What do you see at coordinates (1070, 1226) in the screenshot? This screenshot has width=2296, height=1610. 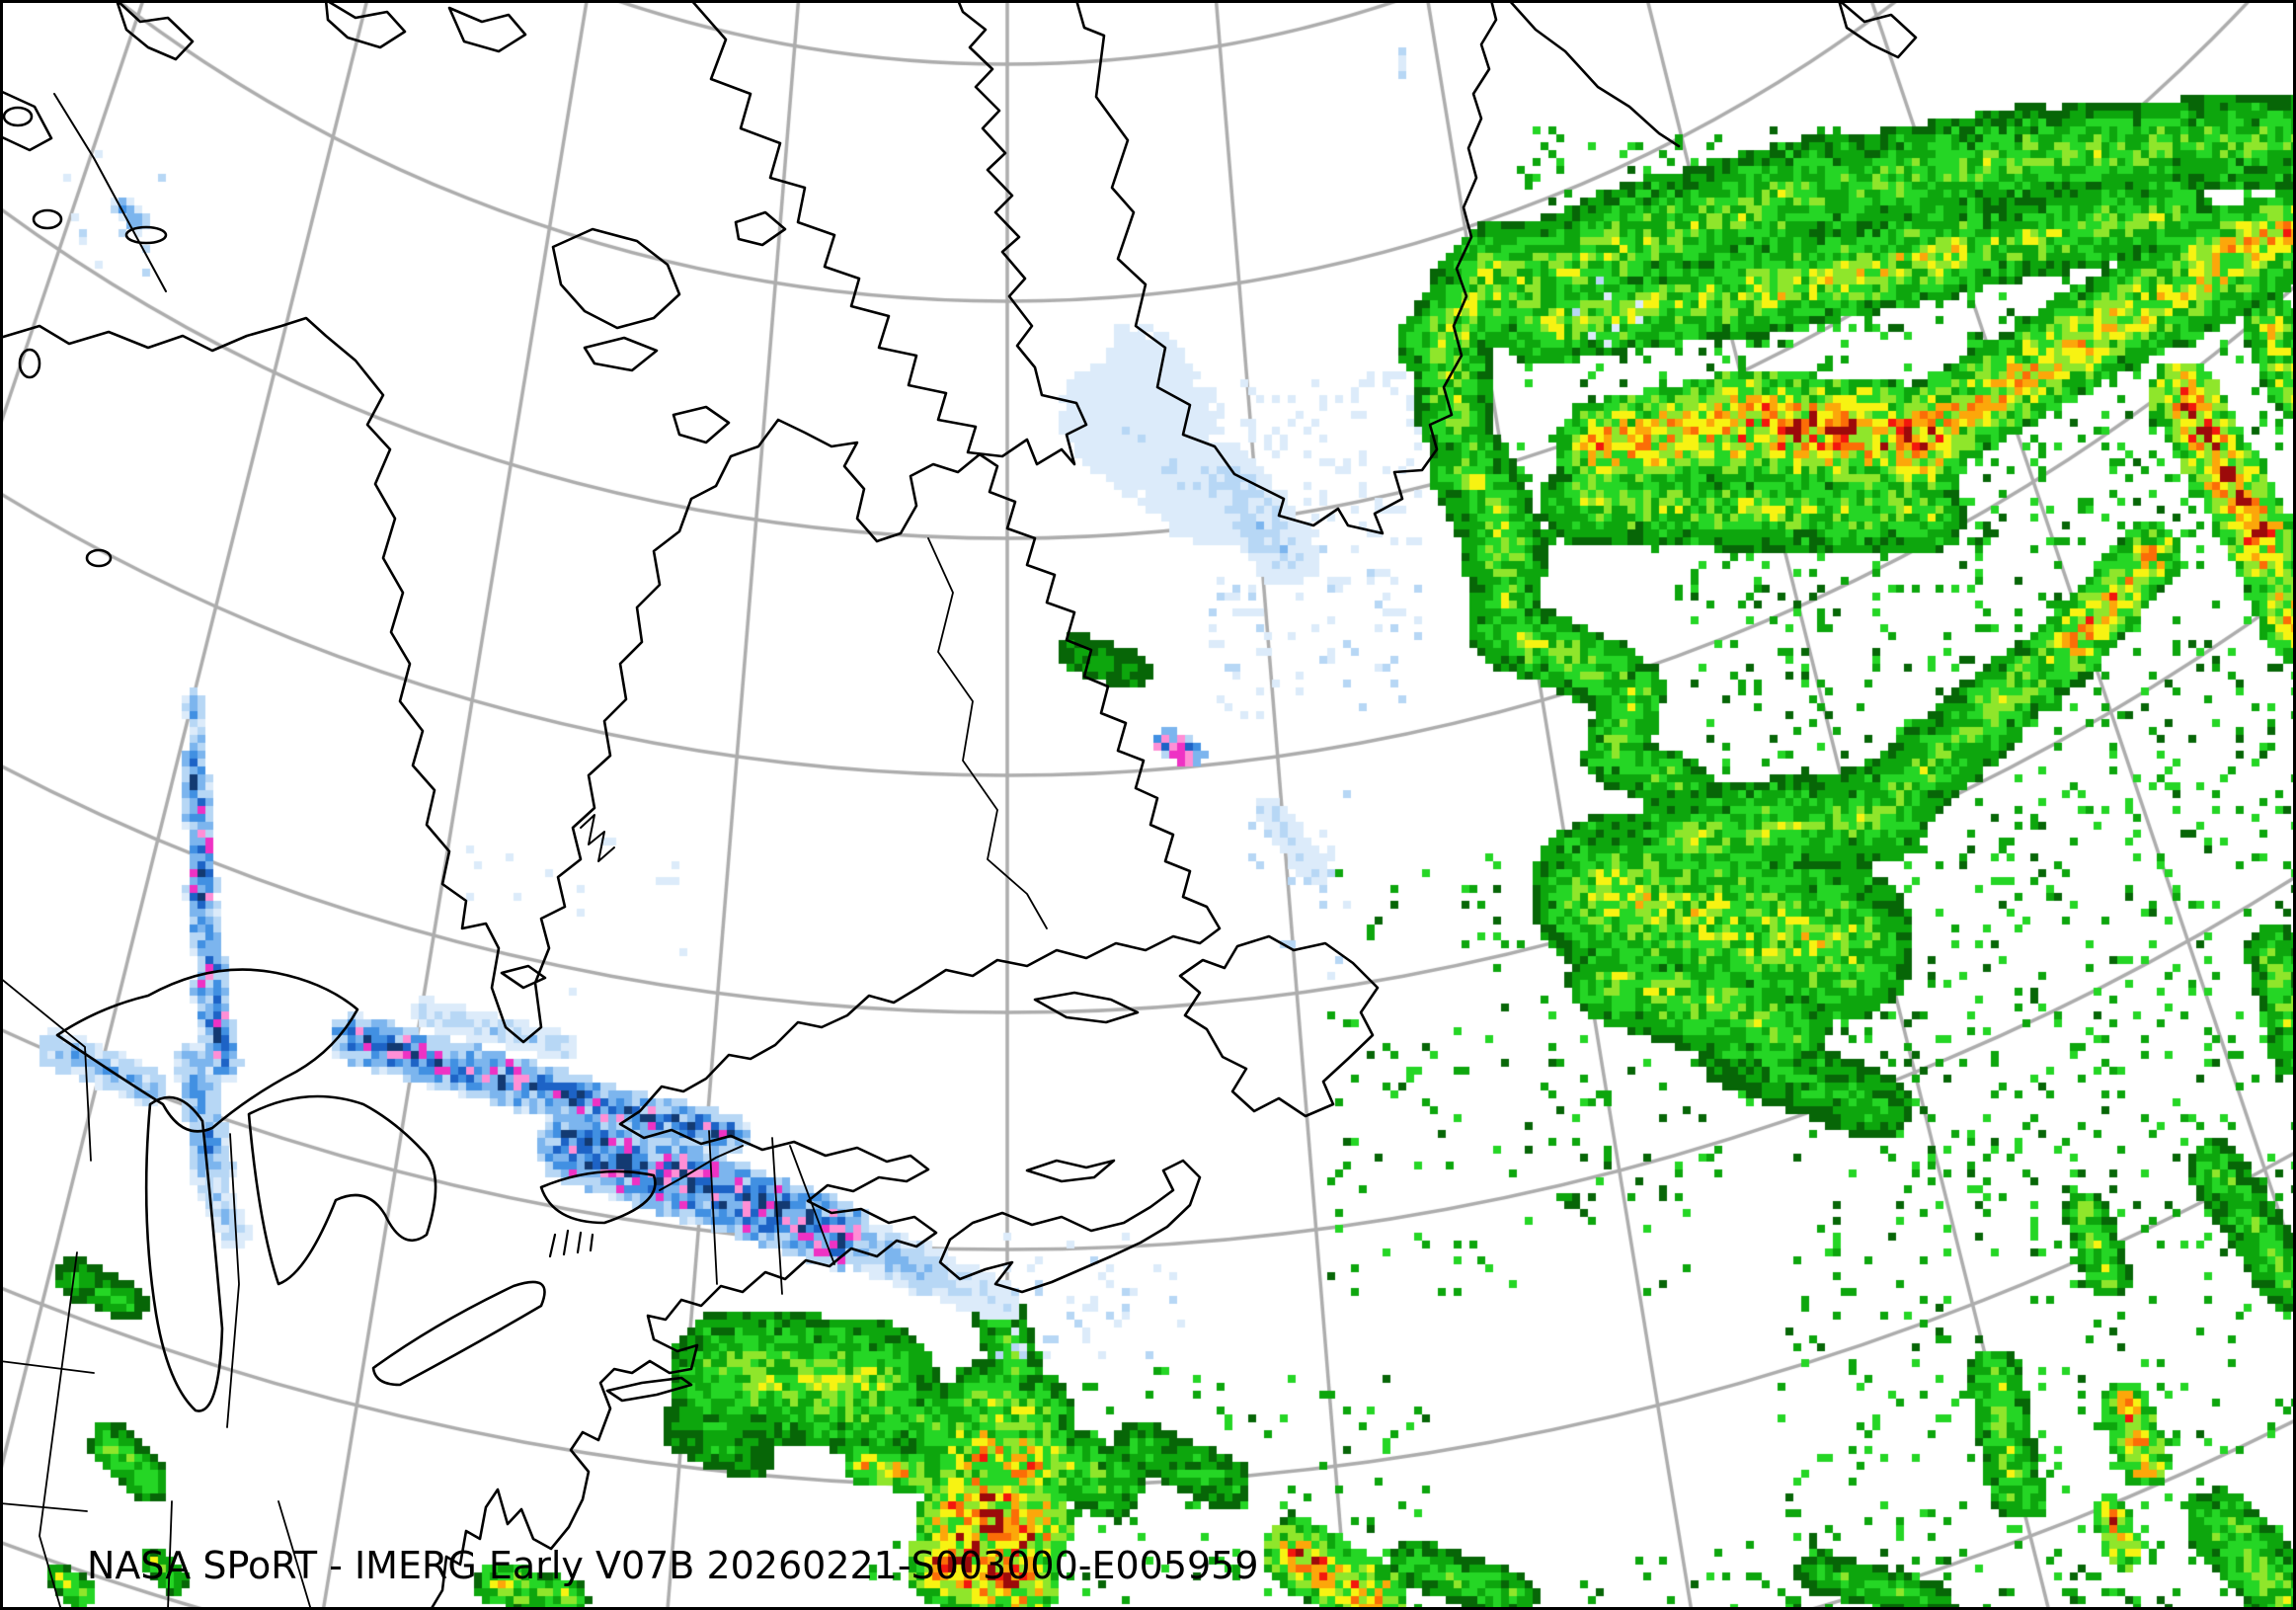 I see `coastline-nova-scotia` at bounding box center [1070, 1226].